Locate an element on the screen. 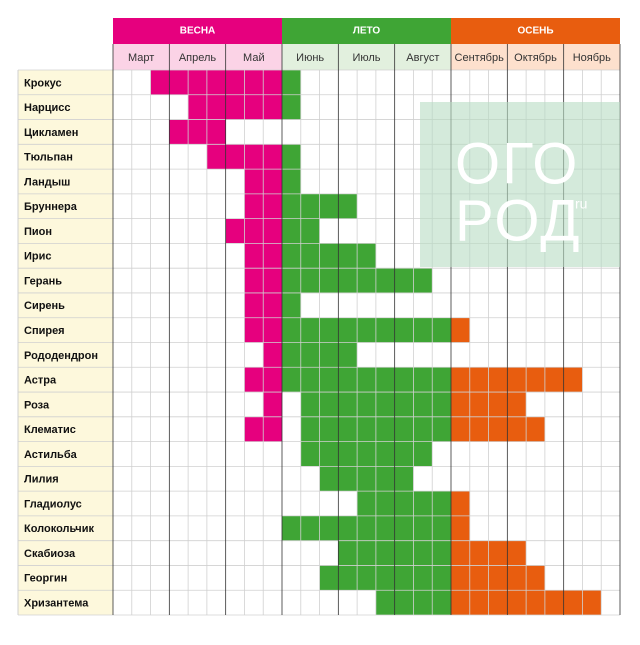 The image size is (640, 645). month-label: Апрель is located at coordinates (198, 58).